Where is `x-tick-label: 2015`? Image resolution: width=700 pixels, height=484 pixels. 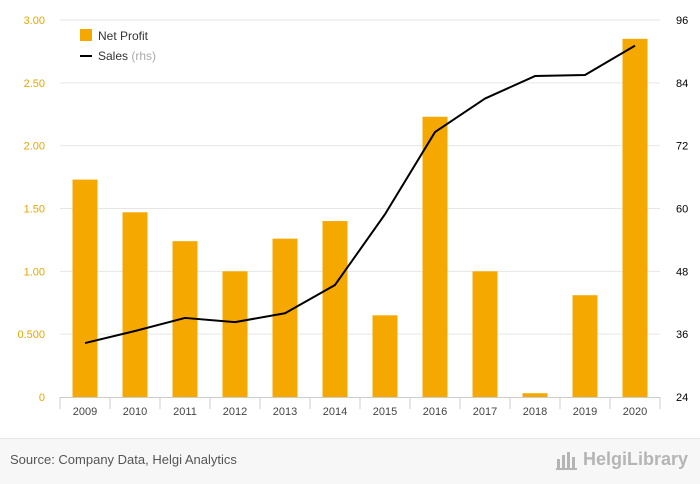
x-tick-label: 2015 is located at coordinates (385, 412).